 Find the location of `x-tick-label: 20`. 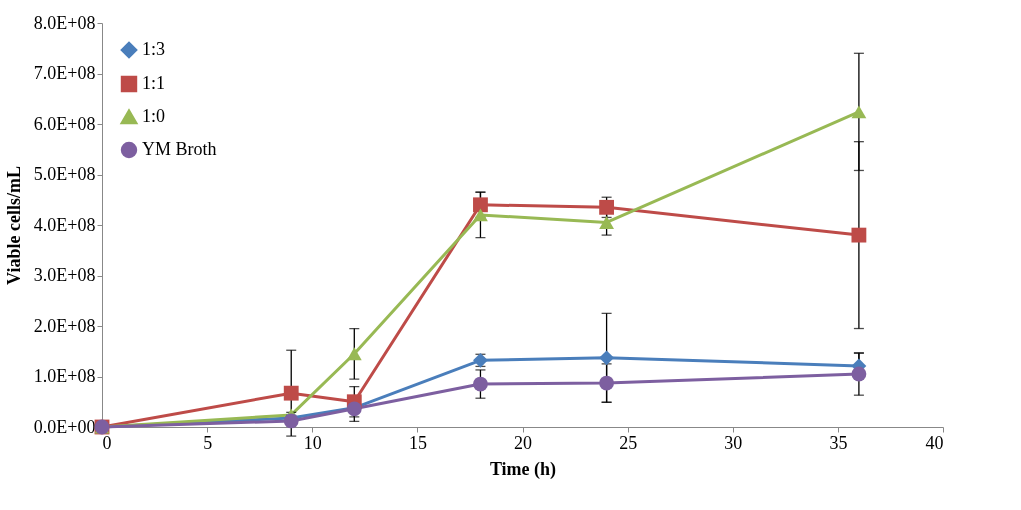

x-tick-label: 20 is located at coordinates (523, 442).